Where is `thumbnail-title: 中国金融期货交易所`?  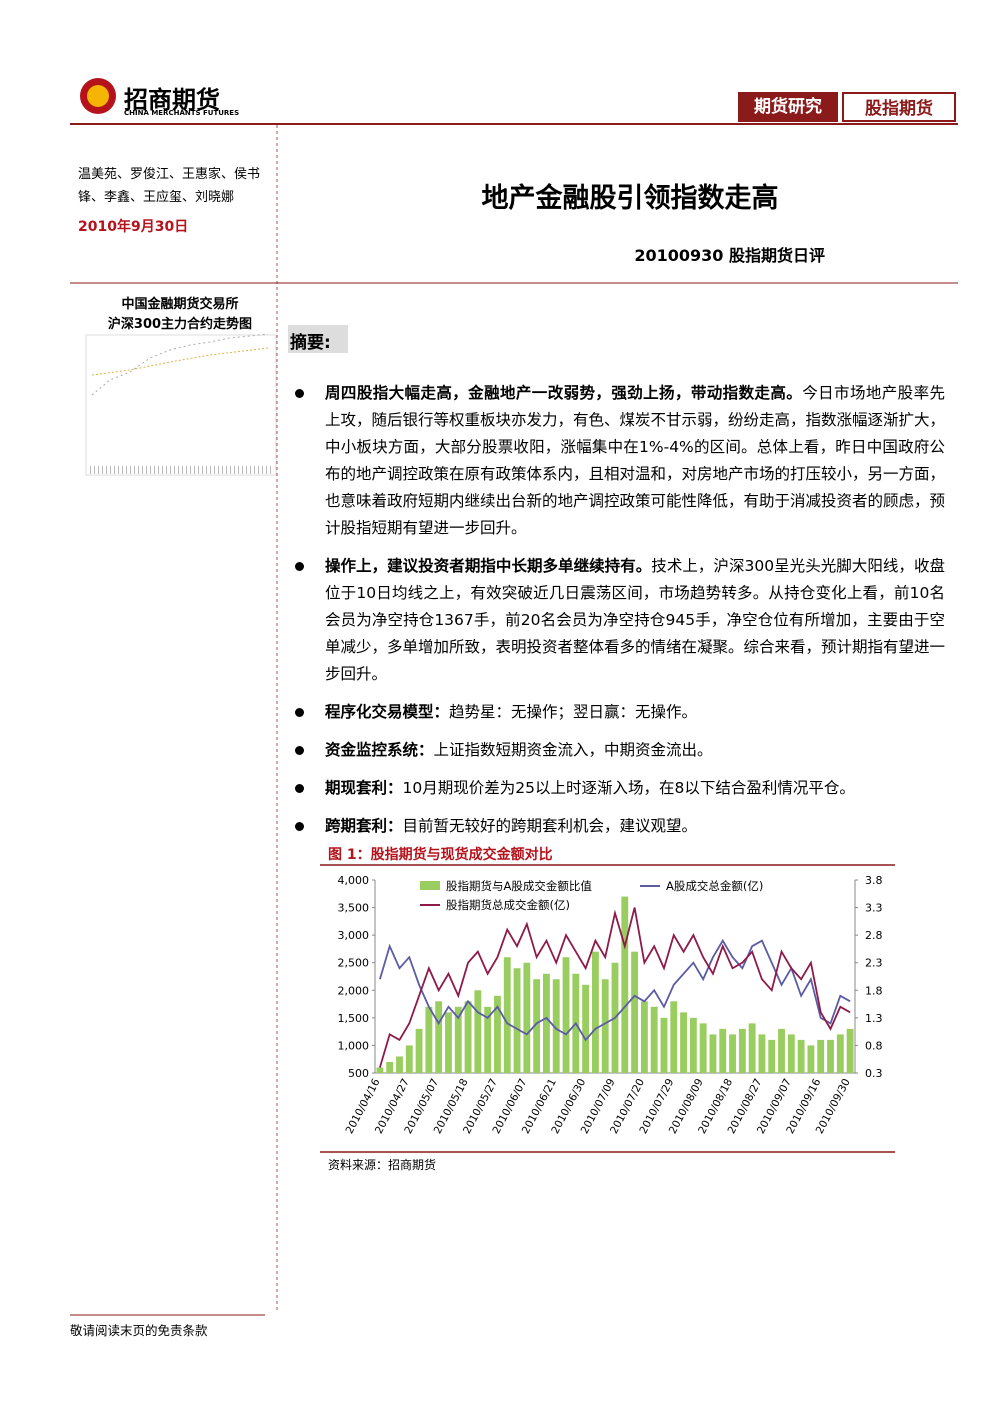 thumbnail-title: 中国金融期货交易所 is located at coordinates (180, 304).